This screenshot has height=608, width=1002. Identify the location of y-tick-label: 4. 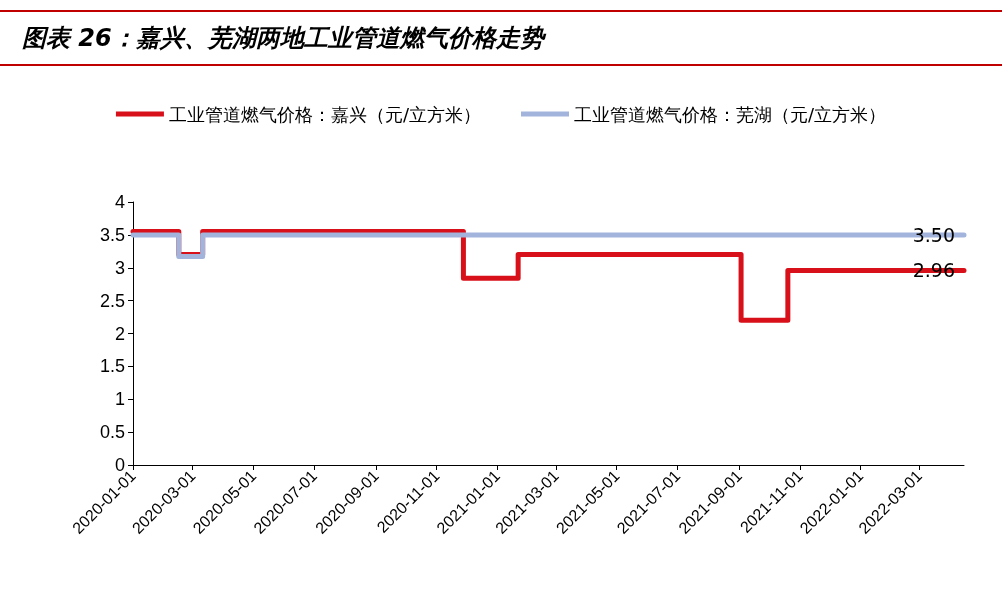
(119, 202).